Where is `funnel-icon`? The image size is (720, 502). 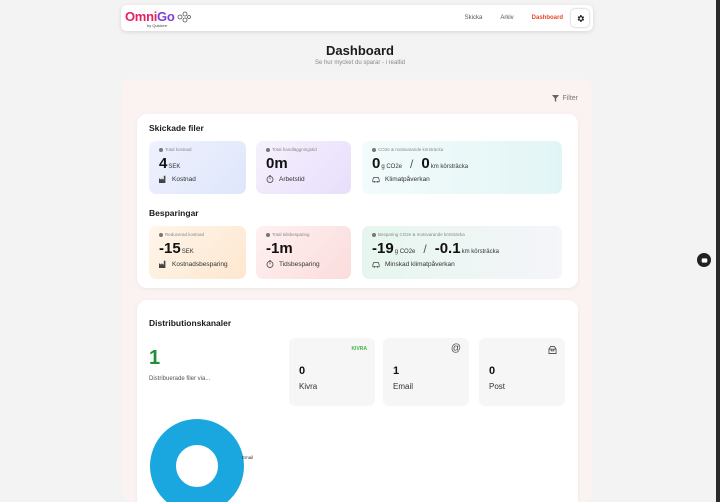
funnel-icon is located at coordinates (556, 98).